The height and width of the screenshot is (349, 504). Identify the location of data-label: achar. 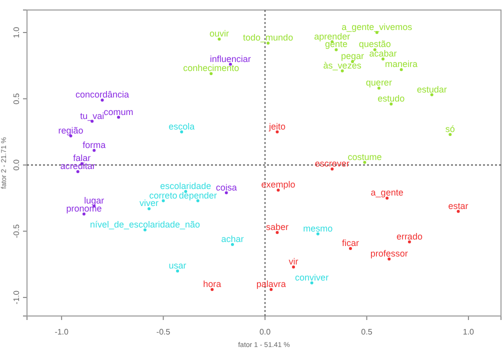
(232, 239).